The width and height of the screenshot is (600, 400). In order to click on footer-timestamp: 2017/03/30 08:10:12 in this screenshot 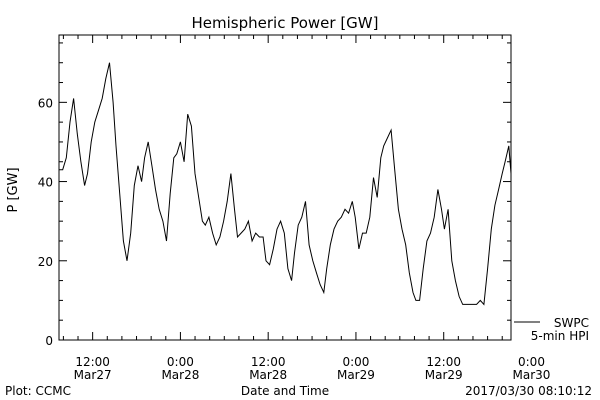, I will do `click(528, 391)`.